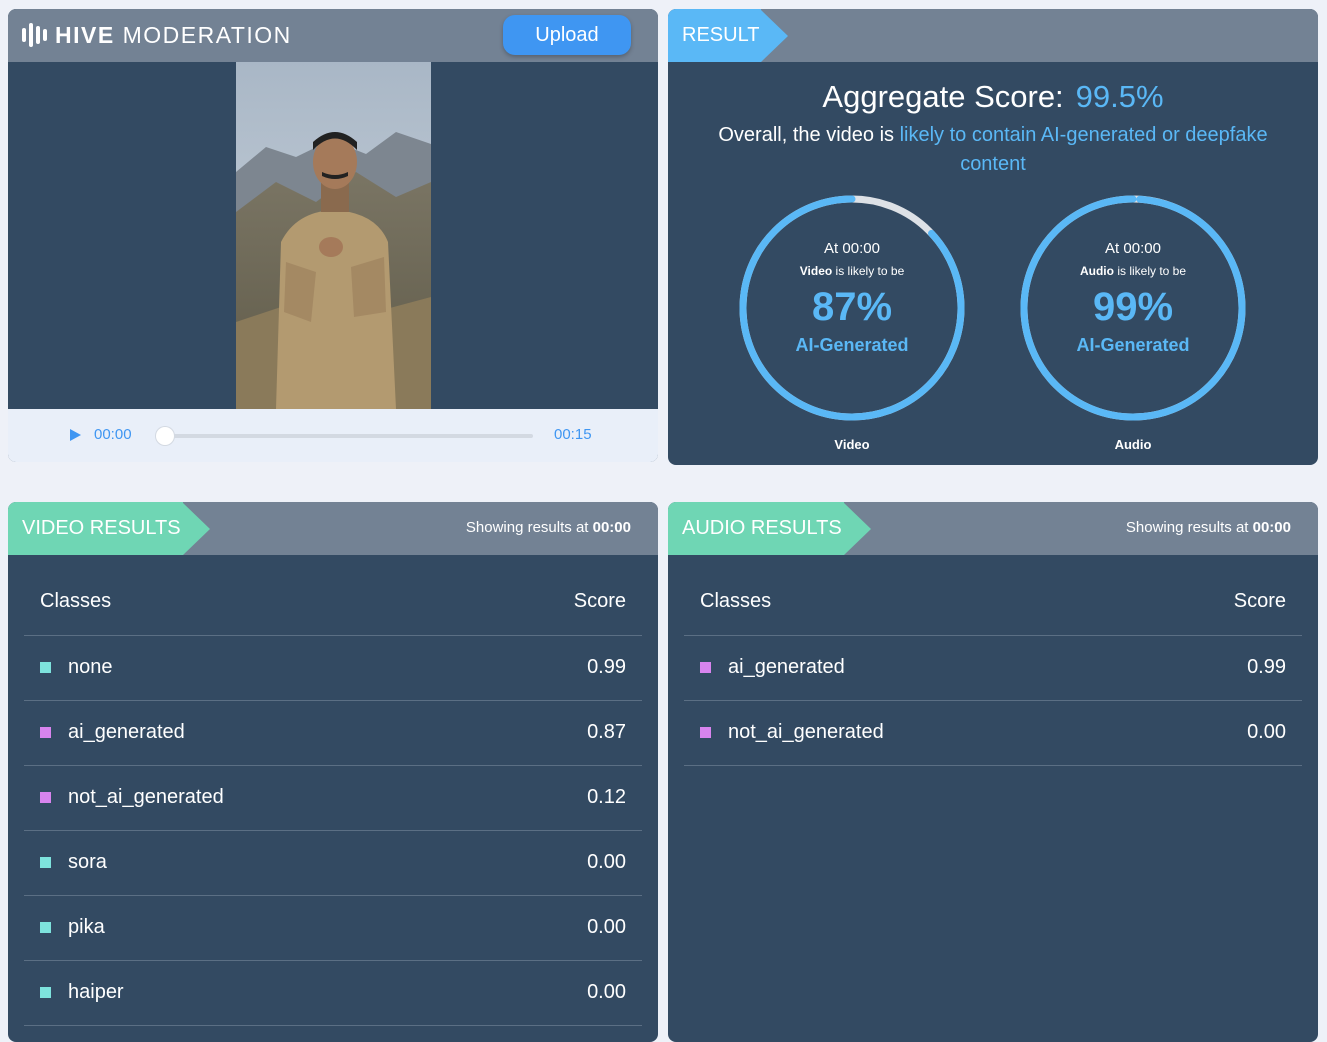 The height and width of the screenshot is (1042, 1327). I want to click on video-thumbnail-image, so click(333, 235).